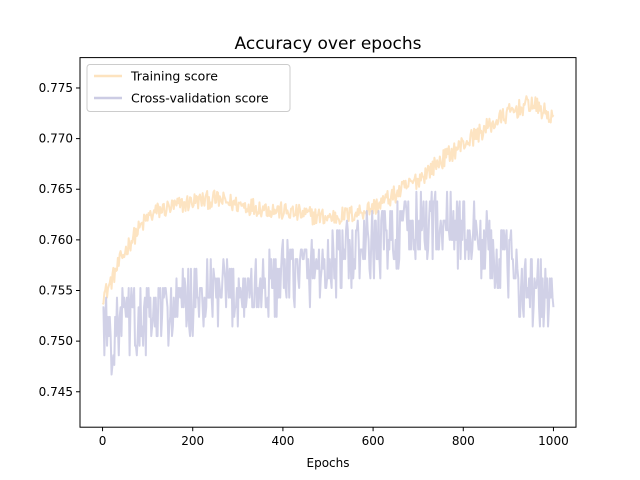 This screenshot has height=480, width=640. I want to click on legend-box, so click(188, 88).